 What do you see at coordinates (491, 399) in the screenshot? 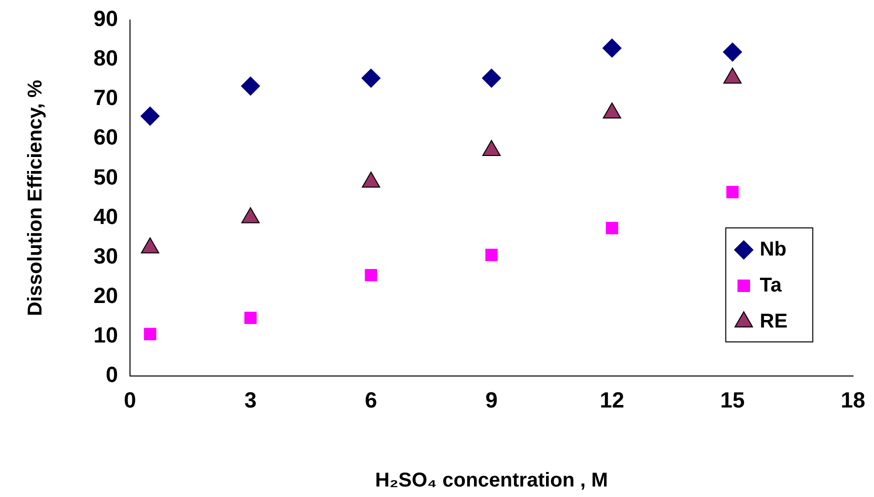
I see `x-tick-label: 9` at bounding box center [491, 399].